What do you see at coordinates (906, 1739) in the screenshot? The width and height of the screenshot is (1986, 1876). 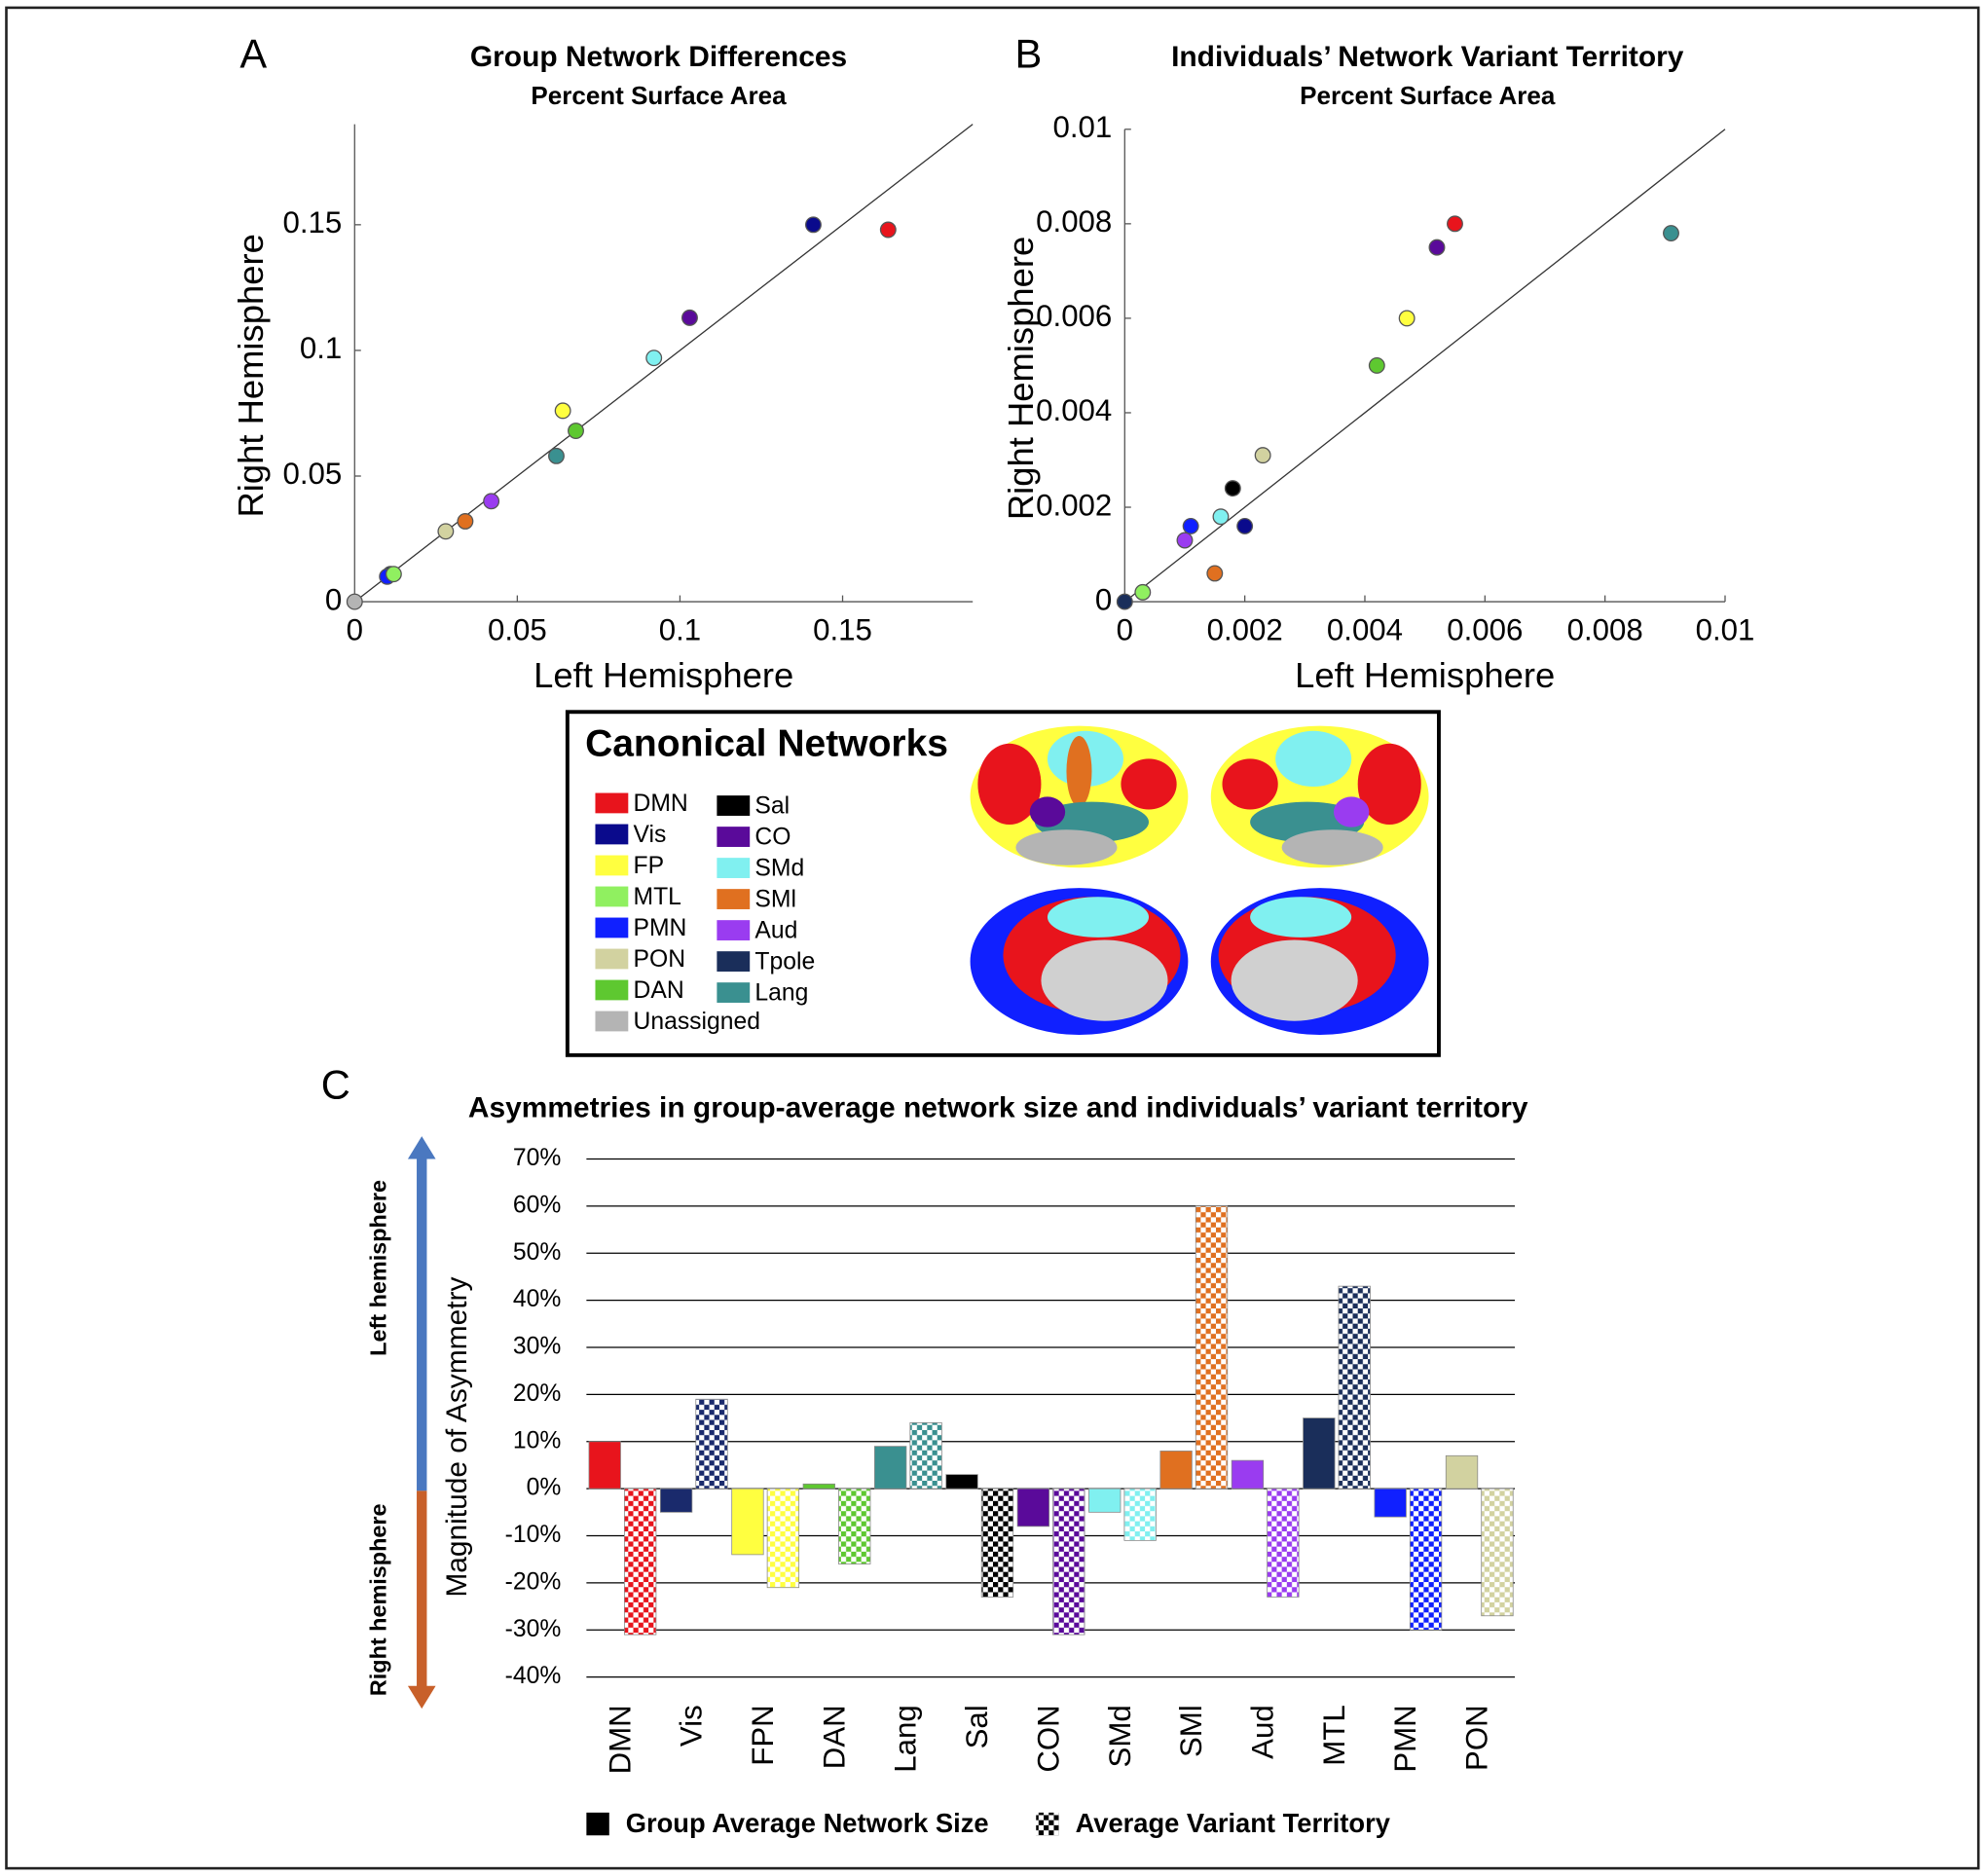 I see `x-tick-label: Lang` at bounding box center [906, 1739].